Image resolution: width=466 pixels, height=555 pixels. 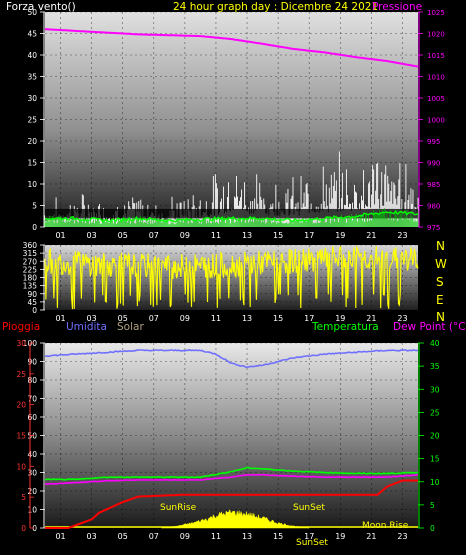 What do you see at coordinates (385, 526) in the screenshot?
I see `moonrise-annotation: Moon Rise` at bounding box center [385, 526].